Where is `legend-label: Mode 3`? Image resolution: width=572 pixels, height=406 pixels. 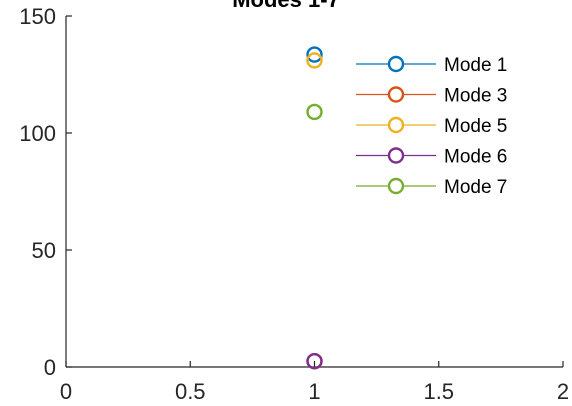
legend-label: Mode 3 is located at coordinates (475, 96).